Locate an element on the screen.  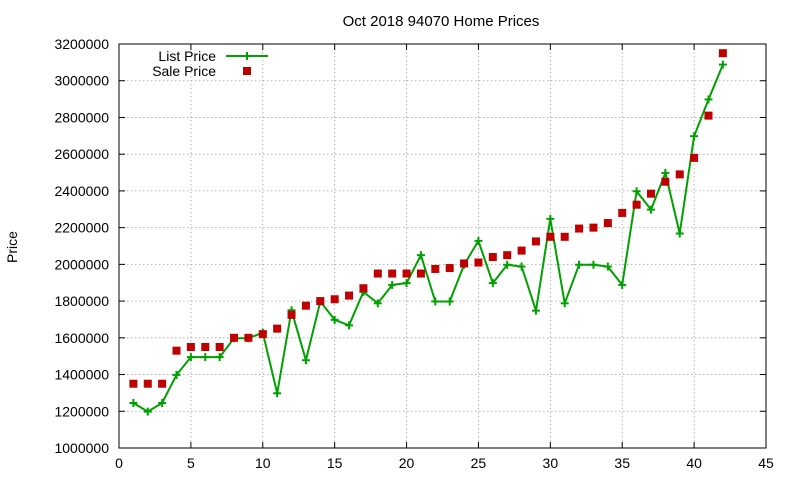
legend-list-price-sample is located at coordinates (247, 56).